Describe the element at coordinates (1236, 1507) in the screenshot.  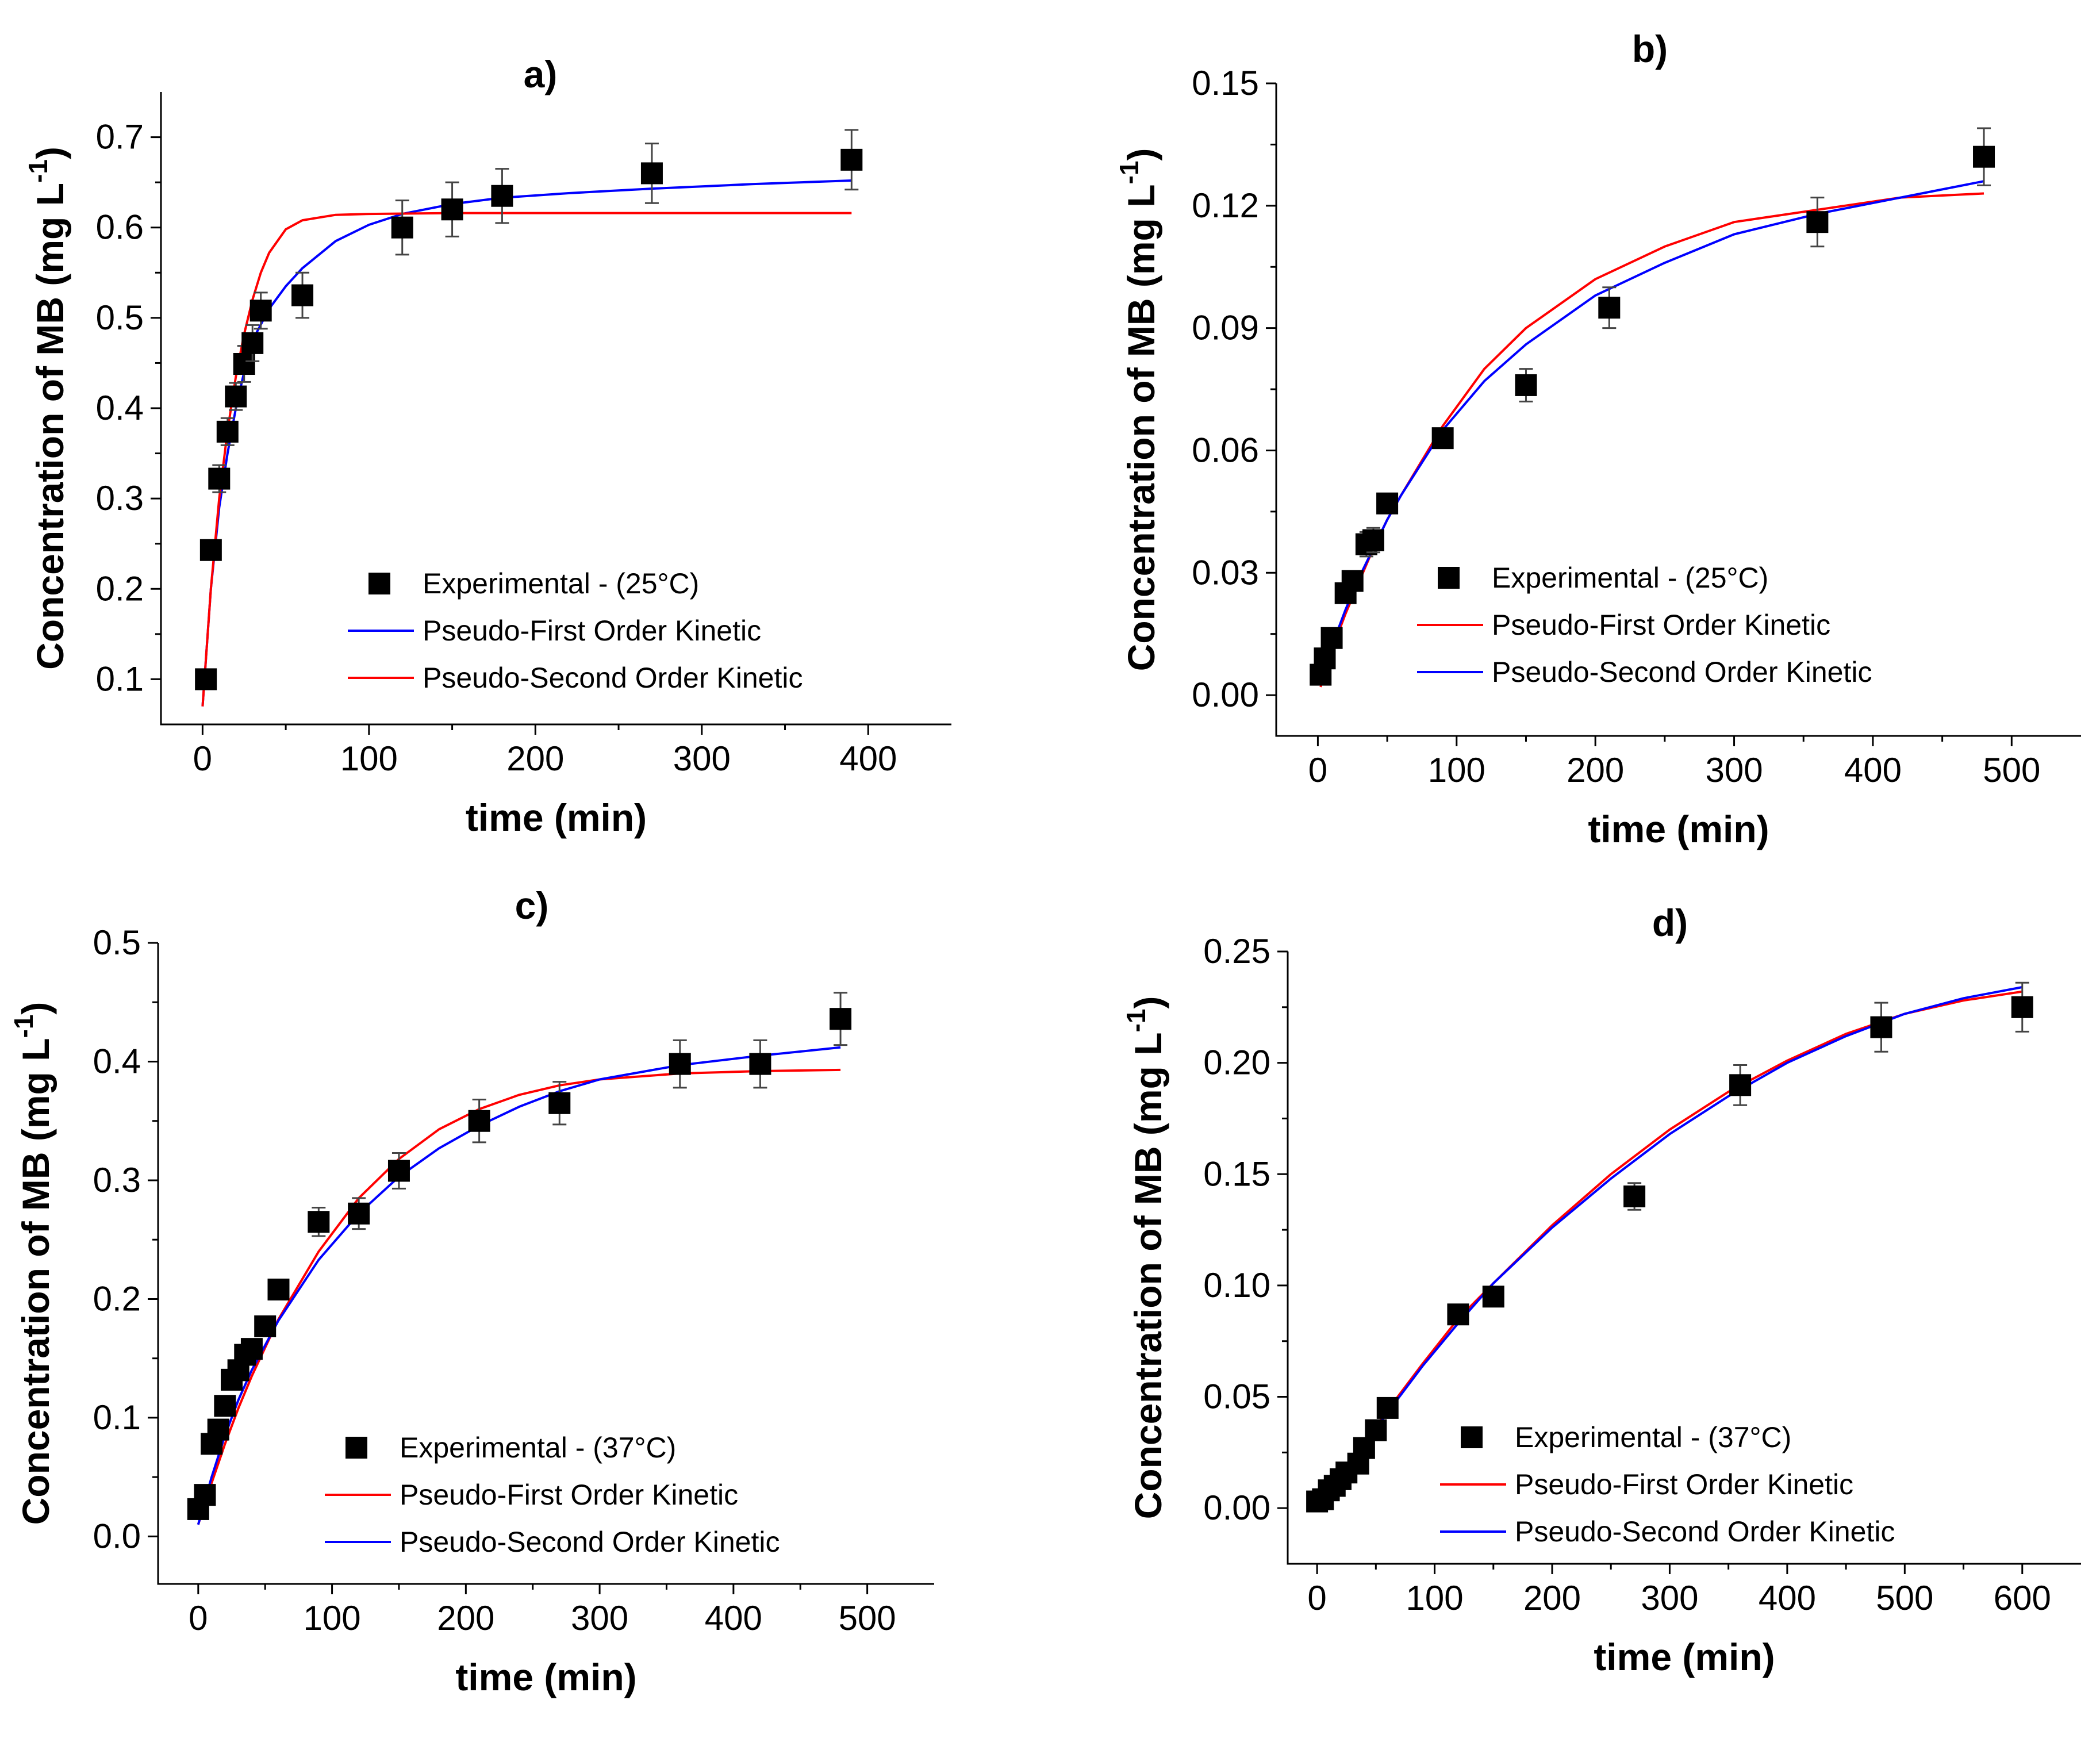
I see `y-tick-label: 0.00` at that location.